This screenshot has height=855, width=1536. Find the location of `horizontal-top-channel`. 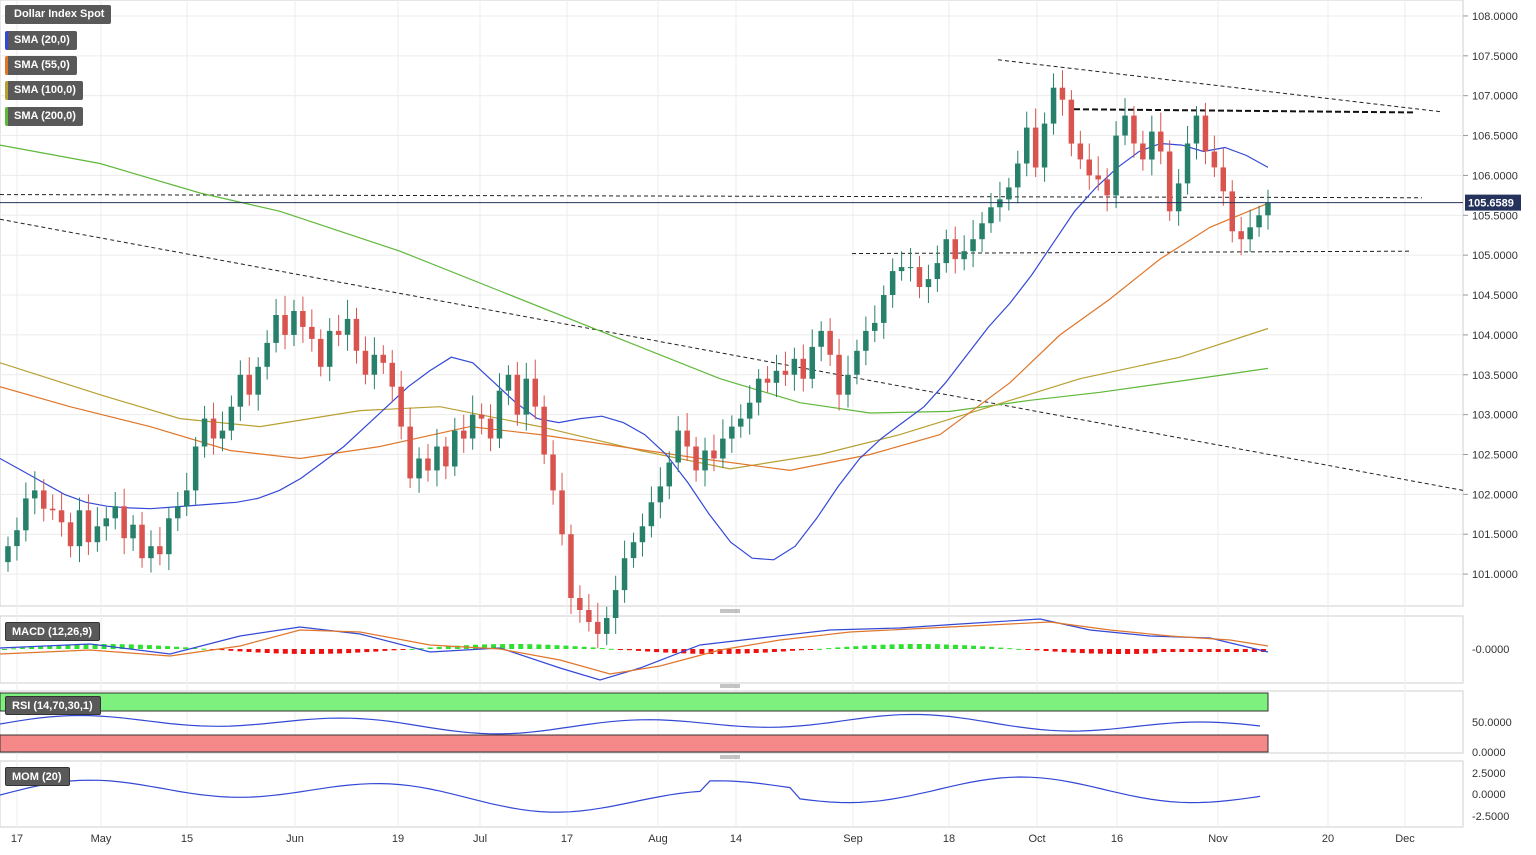

horizontal-top-channel is located at coordinates (1244, 111).